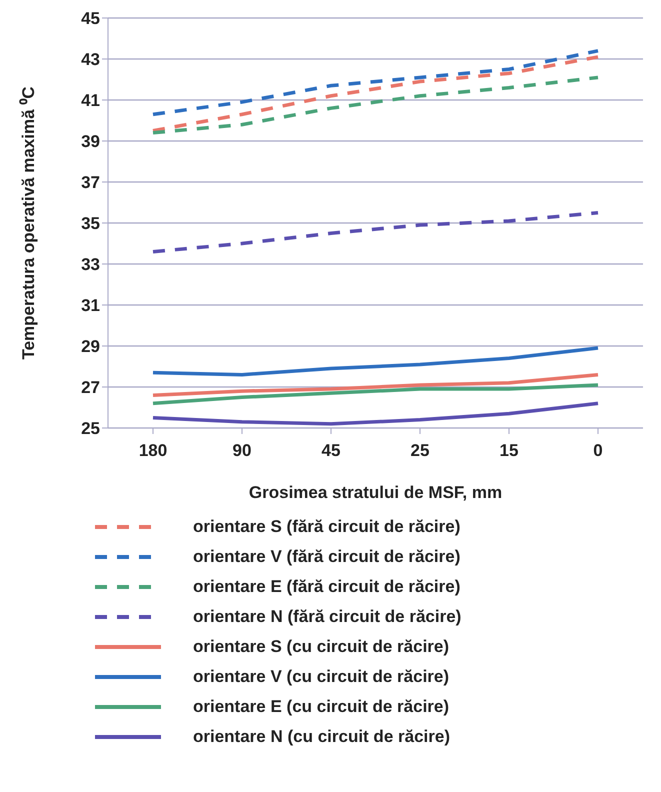 Image resolution: width=661 pixels, height=792 pixels. I want to click on y-tick-label: 35, so click(90, 224).